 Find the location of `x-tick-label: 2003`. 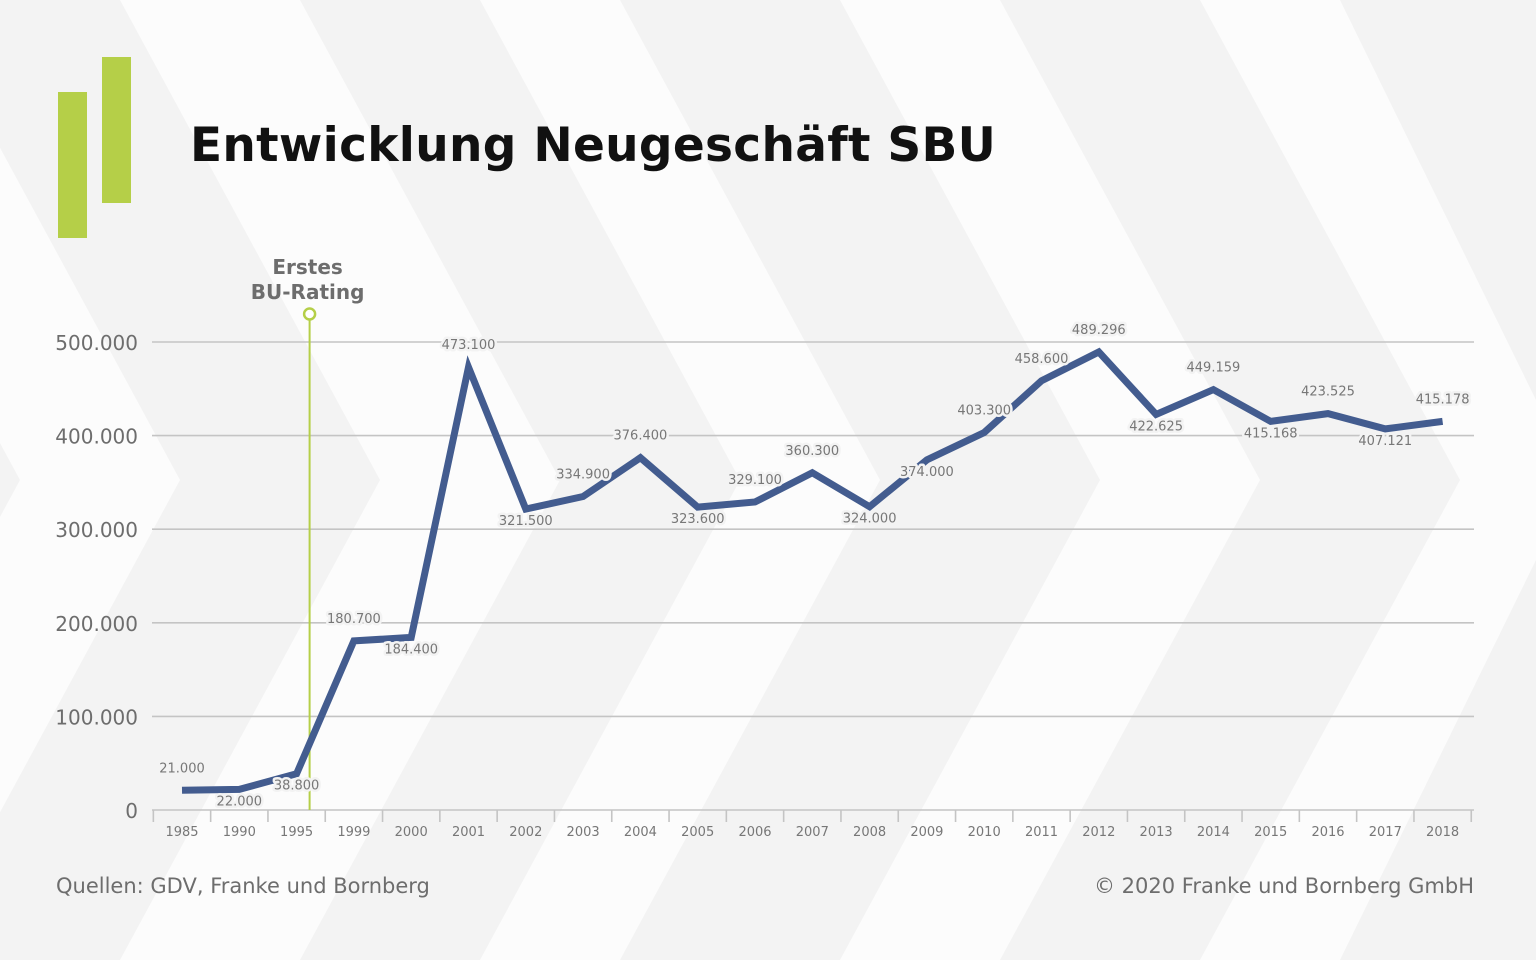

x-tick-label: 2003 is located at coordinates (583, 832).